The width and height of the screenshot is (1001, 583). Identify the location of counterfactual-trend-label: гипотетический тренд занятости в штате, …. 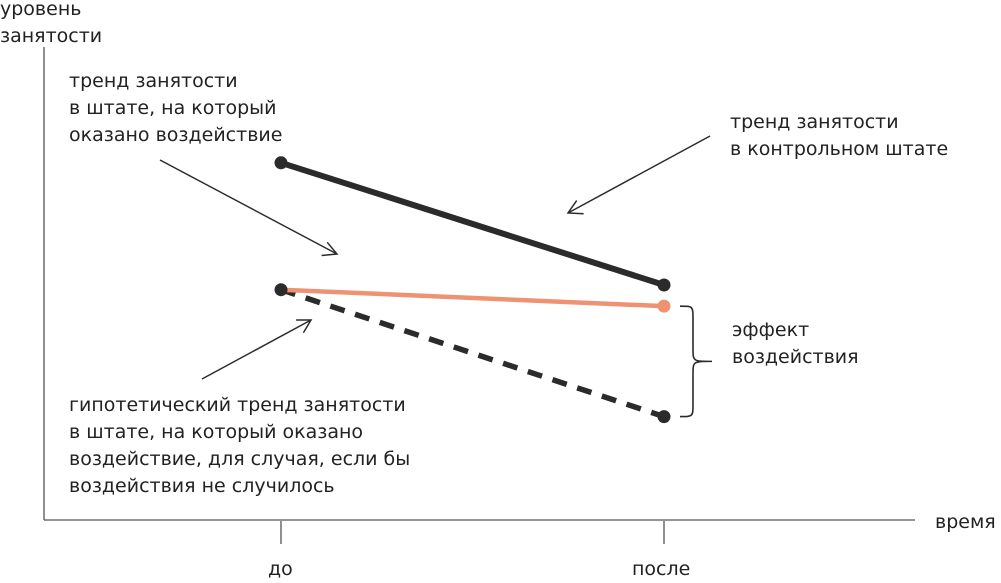
(239, 446).